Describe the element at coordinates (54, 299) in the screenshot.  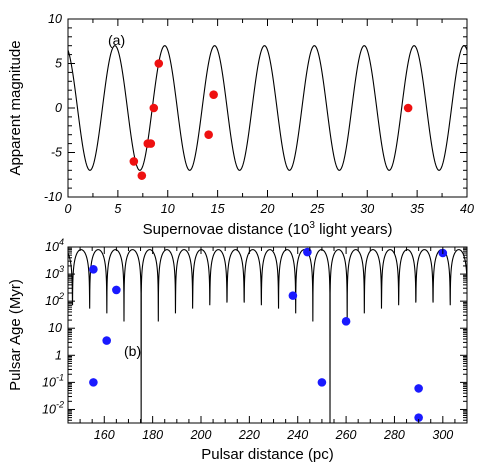
I see `y-tick-label-b: 10²` at that location.